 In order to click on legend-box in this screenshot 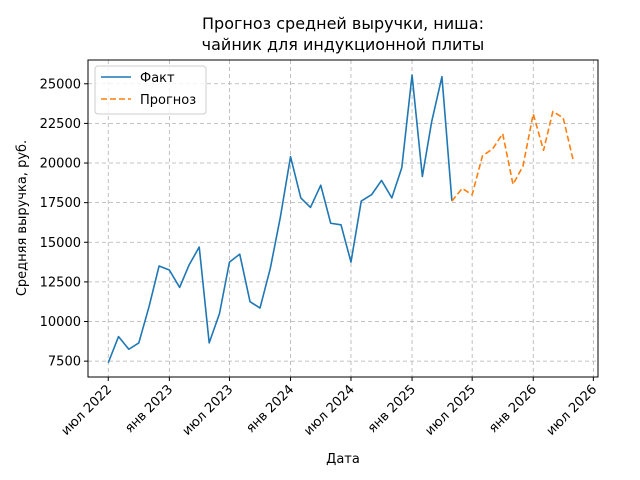, I will do `click(150, 90)`.